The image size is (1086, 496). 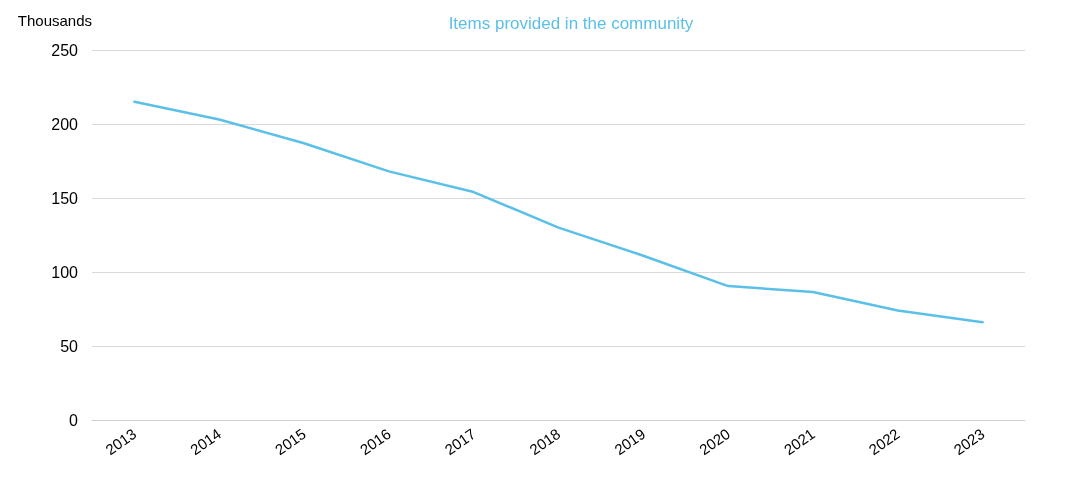 What do you see at coordinates (65, 124) in the screenshot?
I see `y-tick-label: 200` at bounding box center [65, 124].